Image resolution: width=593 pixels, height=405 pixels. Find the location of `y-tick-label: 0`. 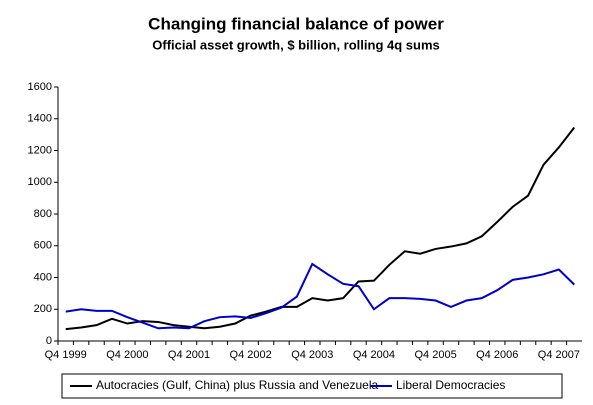

y-tick-label: 0 is located at coordinates (49, 341).